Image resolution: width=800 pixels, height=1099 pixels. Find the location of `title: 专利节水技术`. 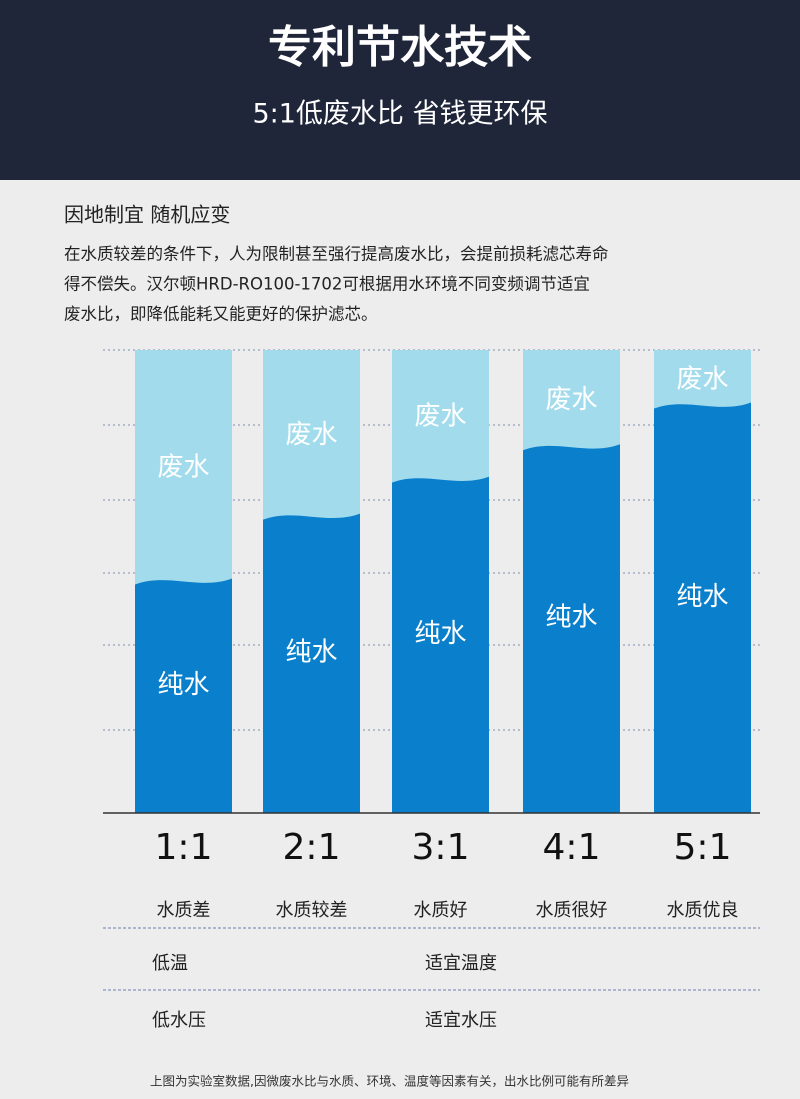

title: 专利节水技术 is located at coordinates (400, 47).